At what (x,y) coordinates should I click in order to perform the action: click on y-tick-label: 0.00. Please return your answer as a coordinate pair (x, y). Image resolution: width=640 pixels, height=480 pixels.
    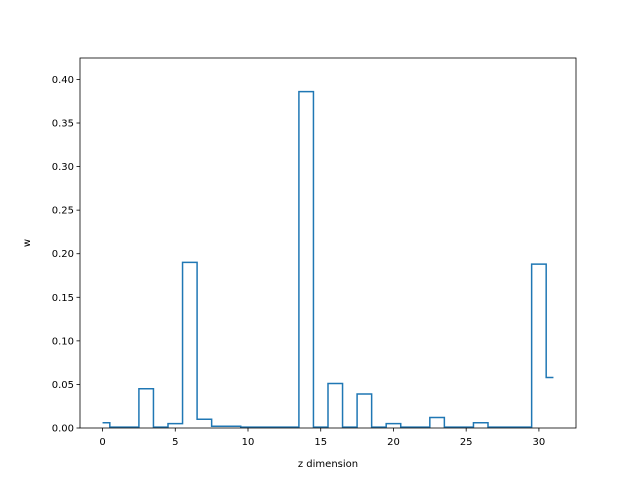
    Looking at the image, I should click on (63, 429).